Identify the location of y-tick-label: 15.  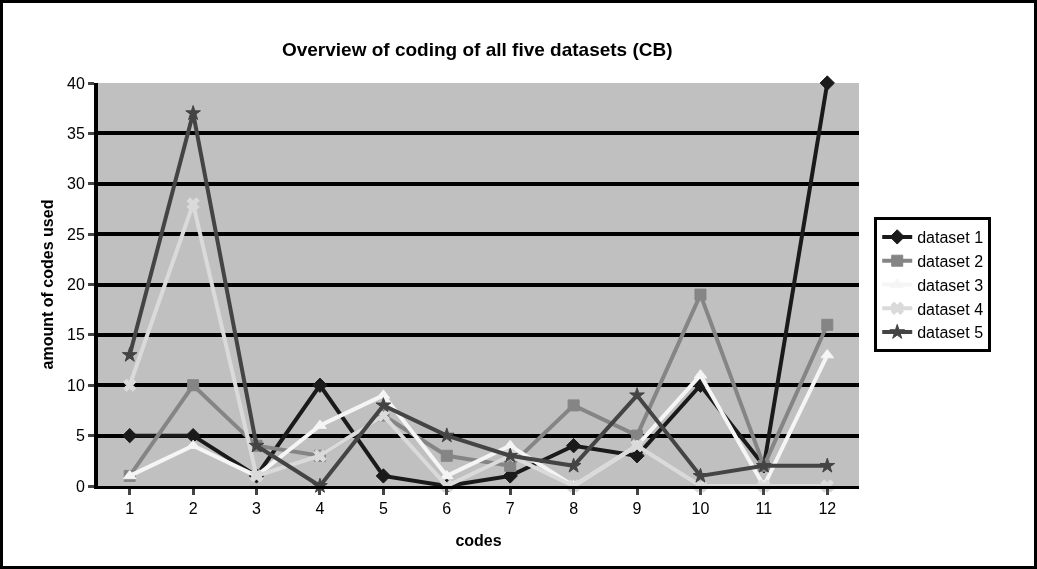
(76, 335).